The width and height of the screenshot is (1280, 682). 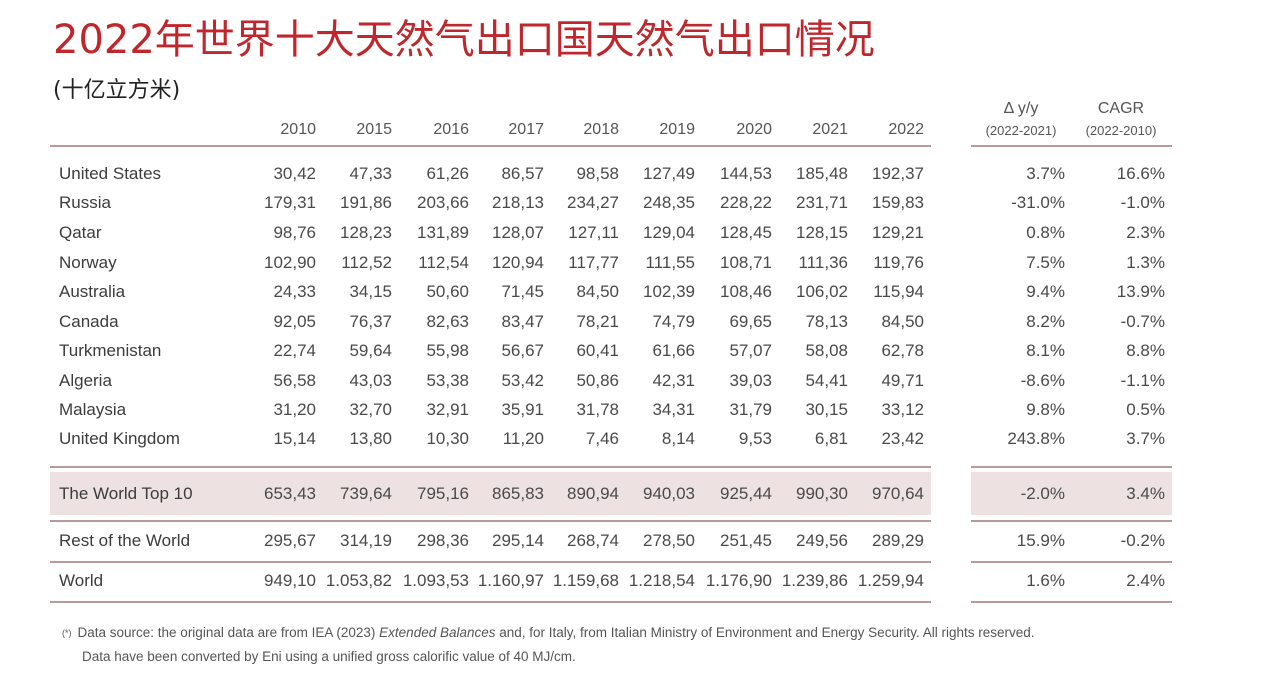 What do you see at coordinates (1040, 540) in the screenshot?
I see `rest-row-delta: 15.9%` at bounding box center [1040, 540].